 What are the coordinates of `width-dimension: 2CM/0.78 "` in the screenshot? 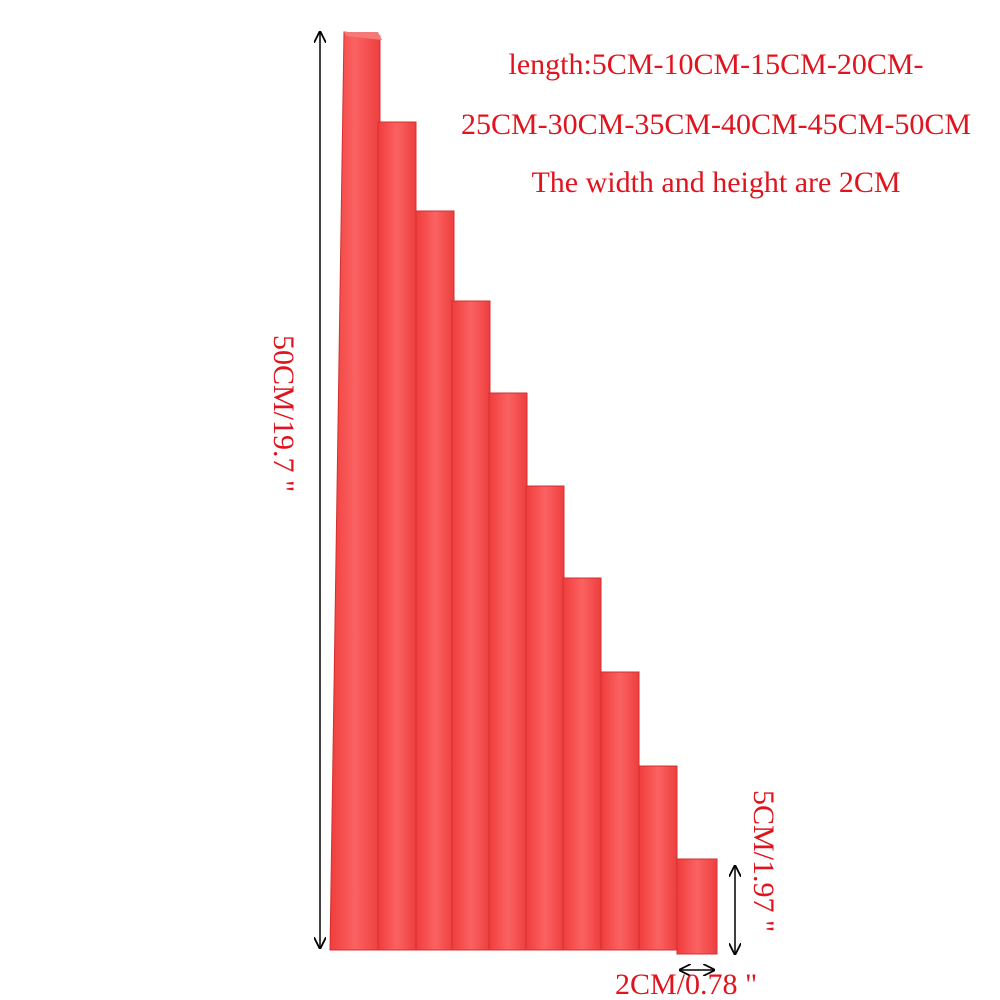 It's located at (686, 984).